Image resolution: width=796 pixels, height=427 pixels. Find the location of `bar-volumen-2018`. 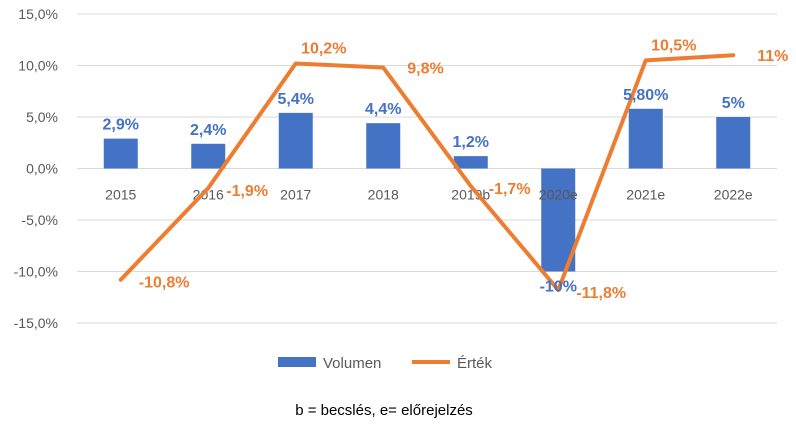

bar-volumen-2018 is located at coordinates (383, 146).